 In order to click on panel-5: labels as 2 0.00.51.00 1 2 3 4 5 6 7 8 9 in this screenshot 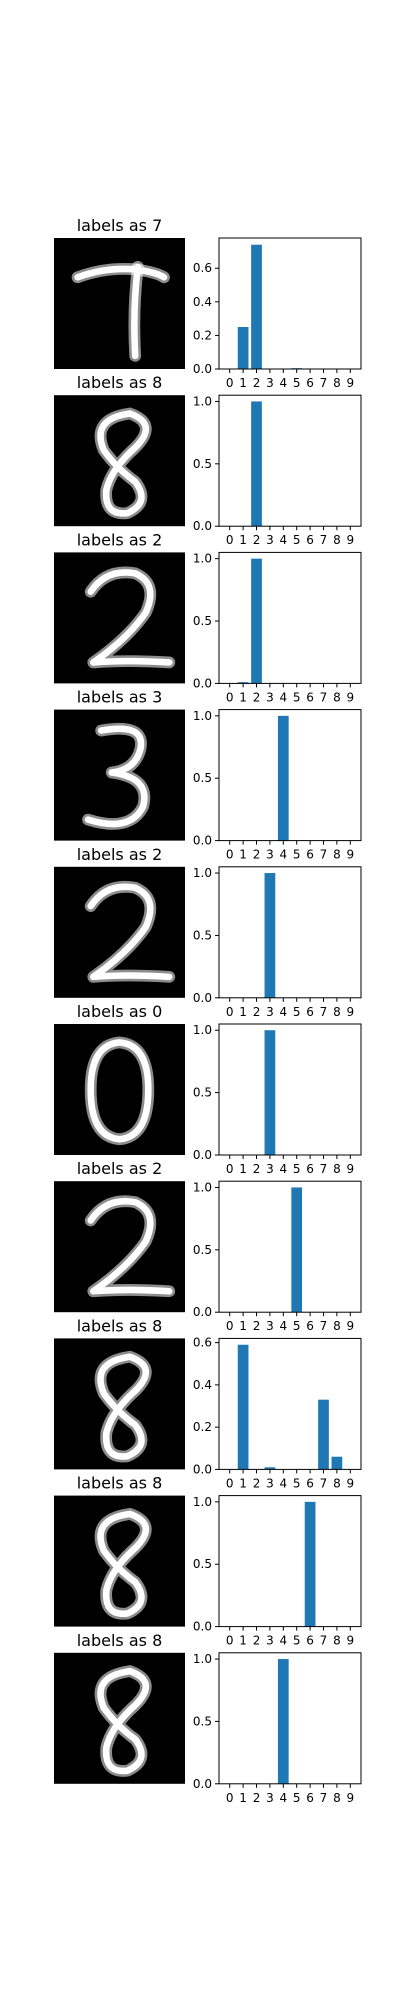, I will do `click(208, 932)`.